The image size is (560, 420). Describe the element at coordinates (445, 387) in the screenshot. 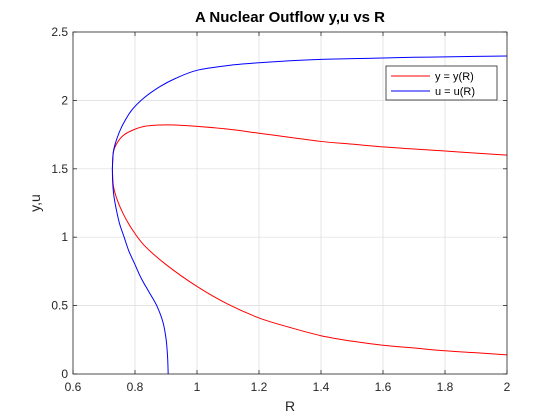

I see `x-tick-label: 1.8` at that location.